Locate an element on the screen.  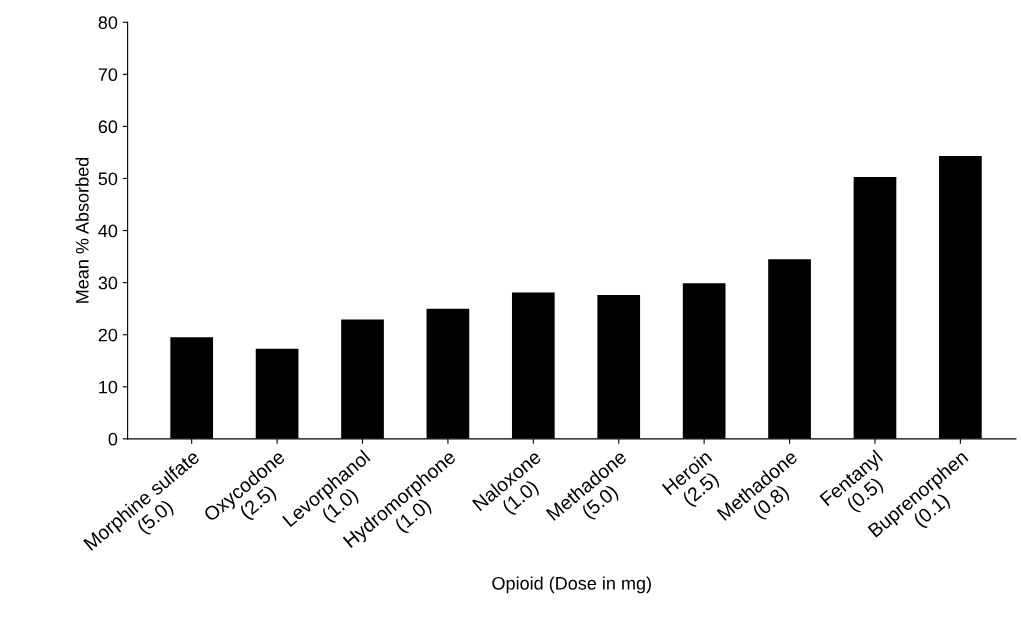
y-axis-title: Mean % Absorbed is located at coordinates (82, 230).